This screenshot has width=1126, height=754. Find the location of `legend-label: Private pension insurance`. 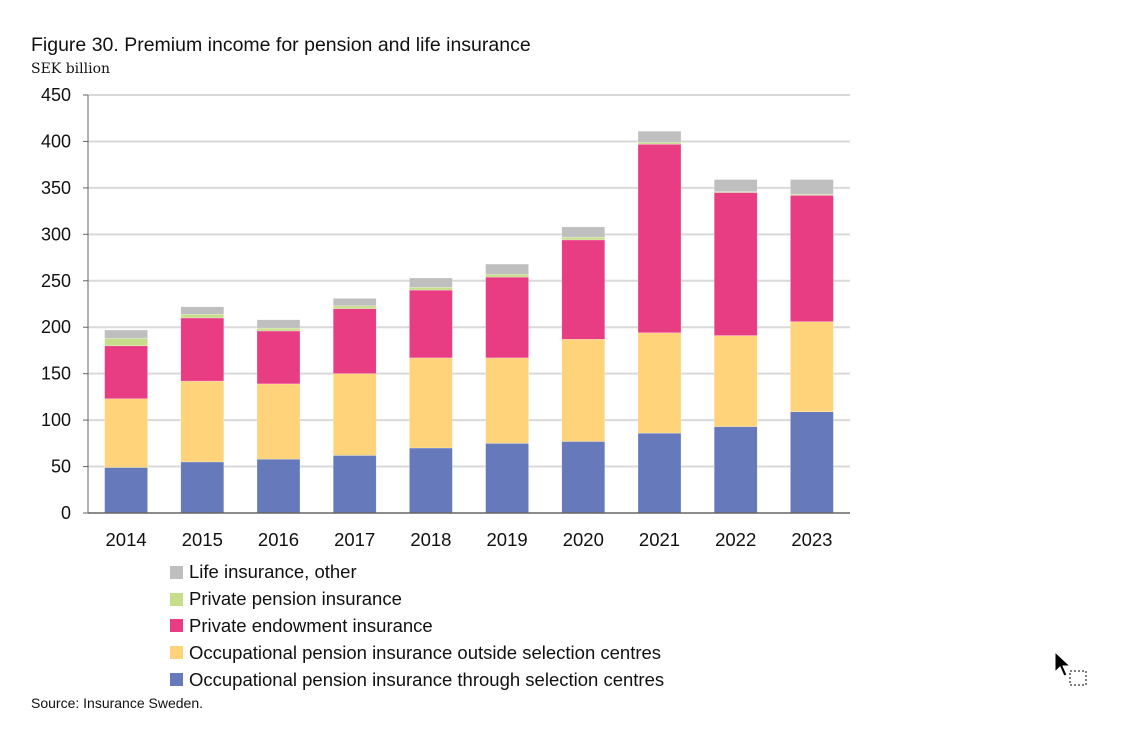

legend-label: Private pension insurance is located at coordinates (295, 599).